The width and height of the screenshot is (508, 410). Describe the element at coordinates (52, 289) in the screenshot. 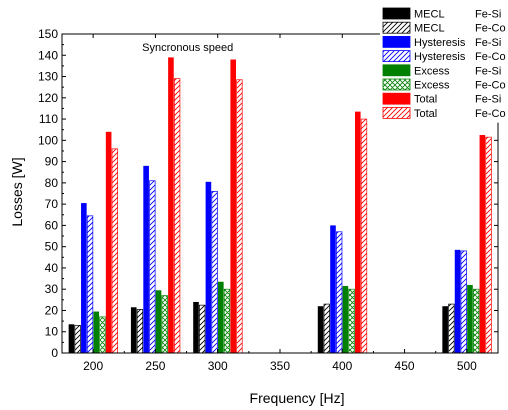

I see `y-tick-label: 30` at that location.